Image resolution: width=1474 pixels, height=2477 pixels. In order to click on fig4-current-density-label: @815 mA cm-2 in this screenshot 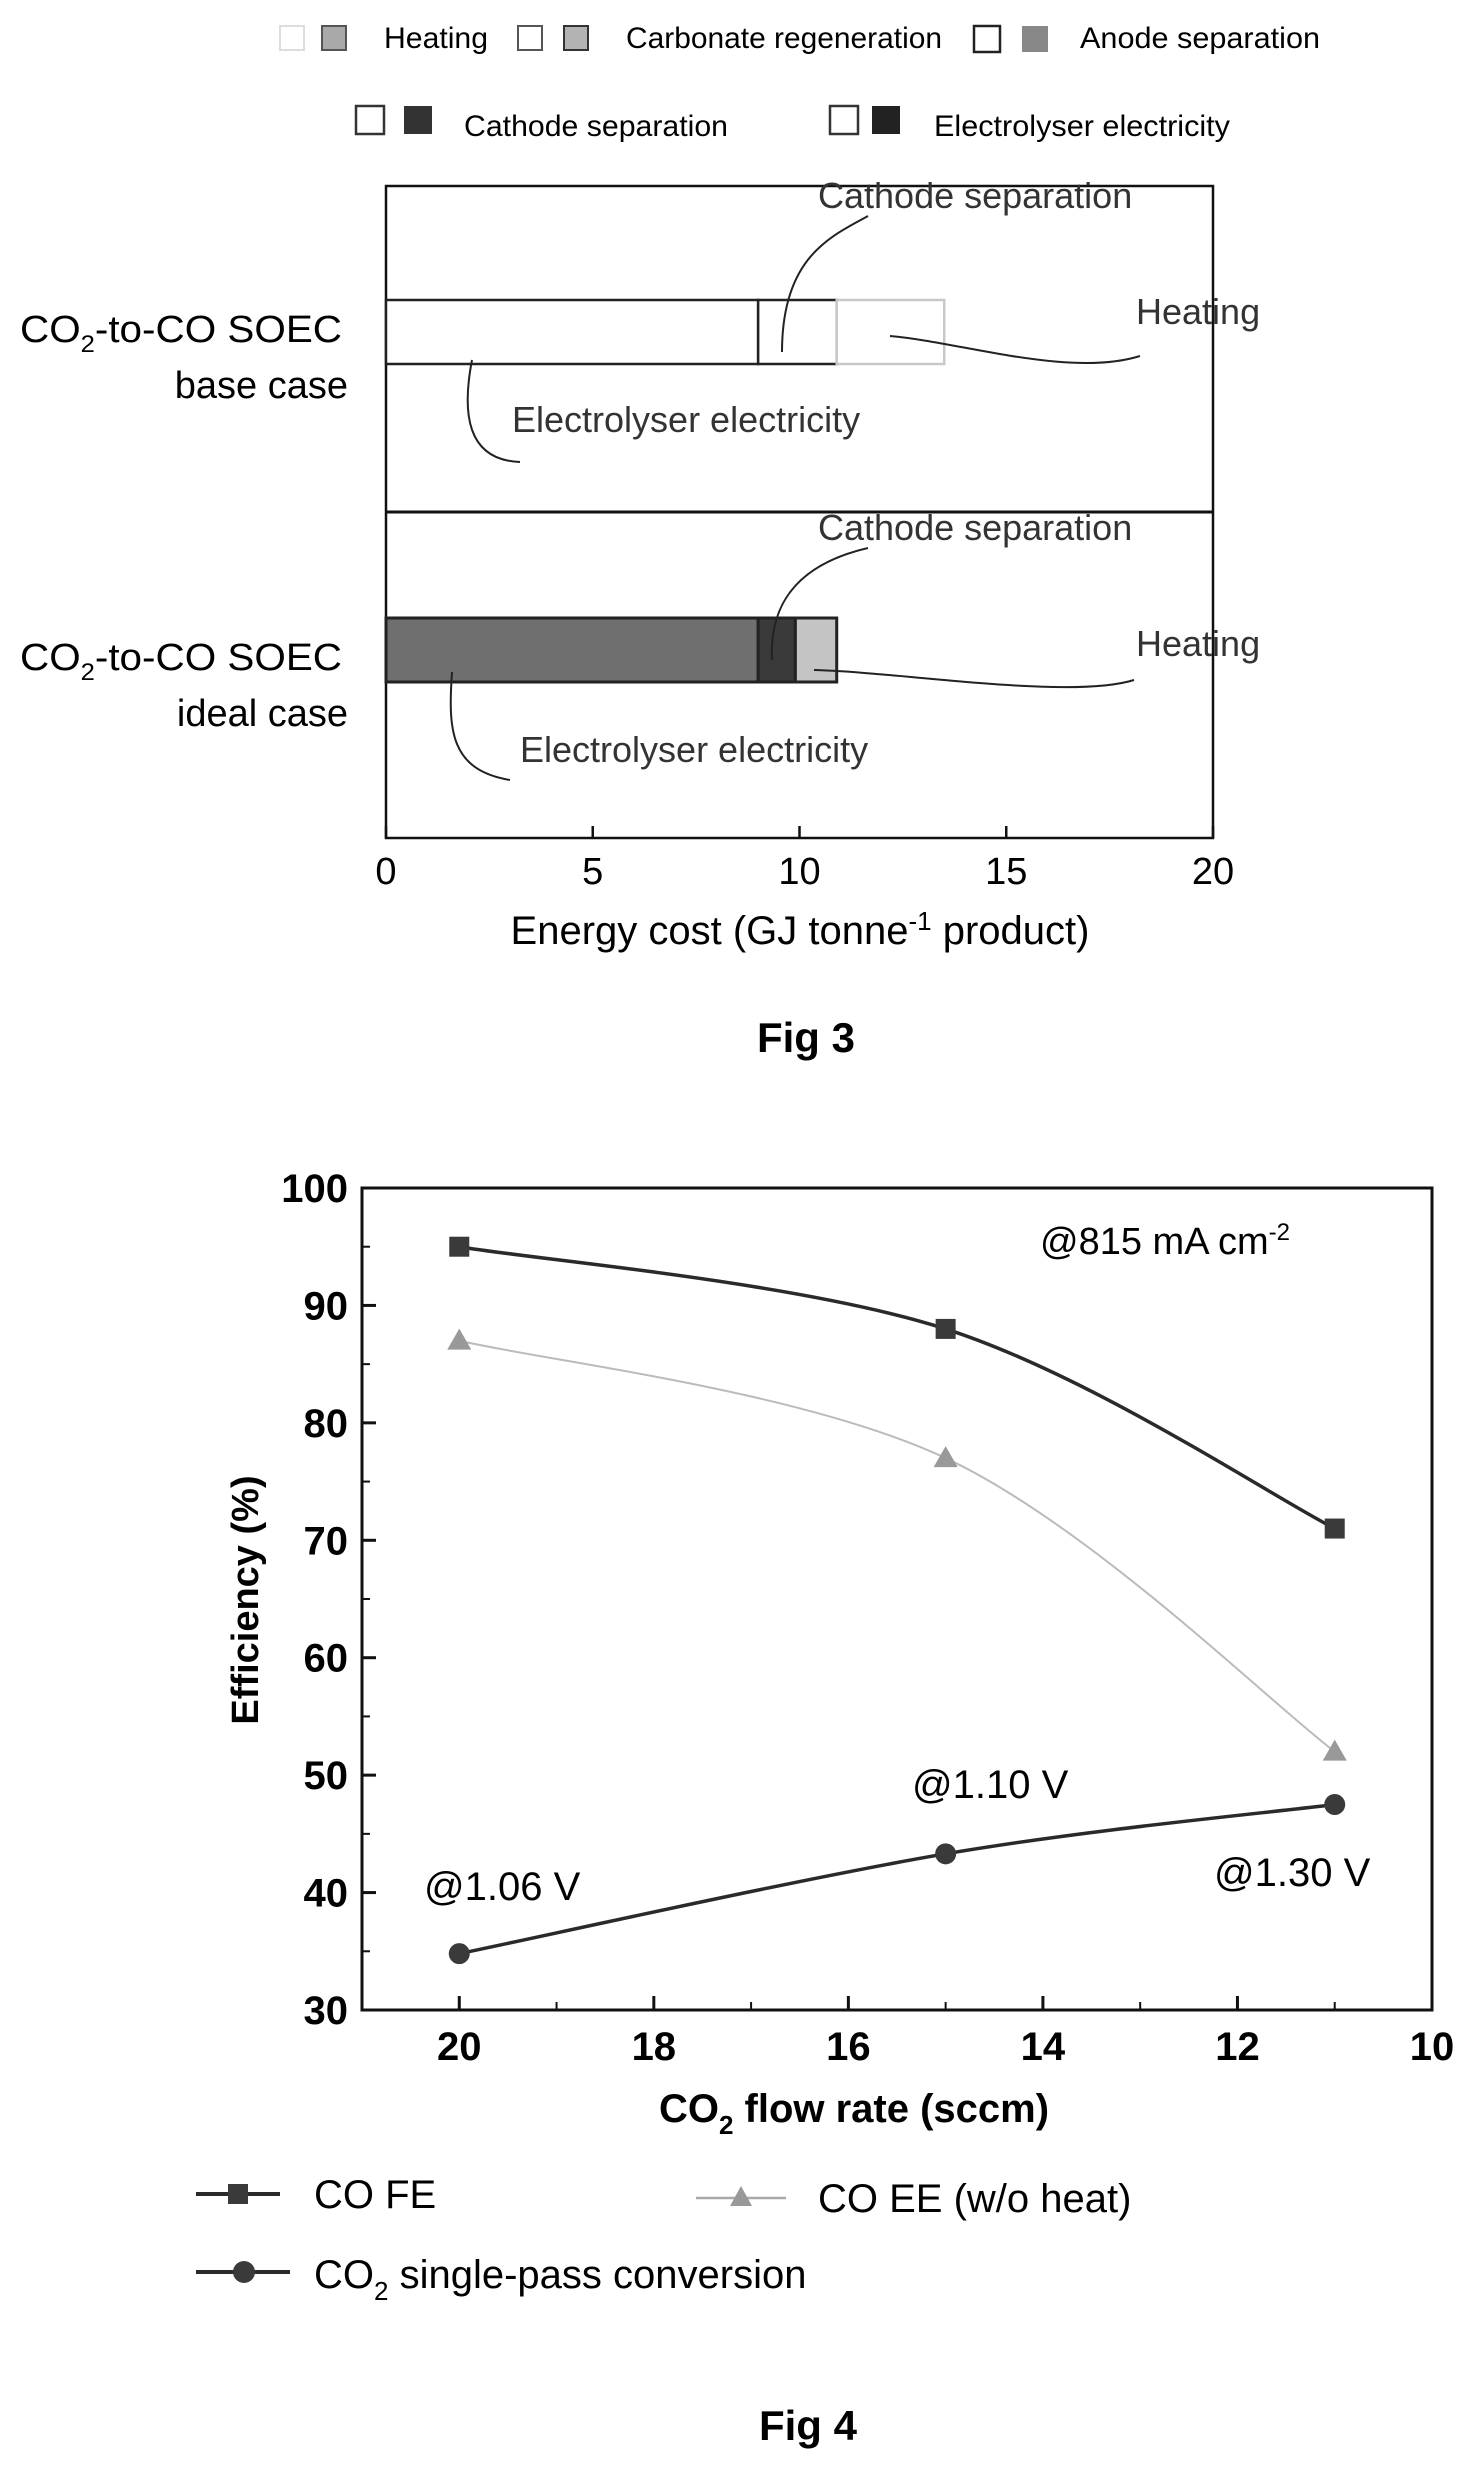, I will do `click(1165, 1241)`.